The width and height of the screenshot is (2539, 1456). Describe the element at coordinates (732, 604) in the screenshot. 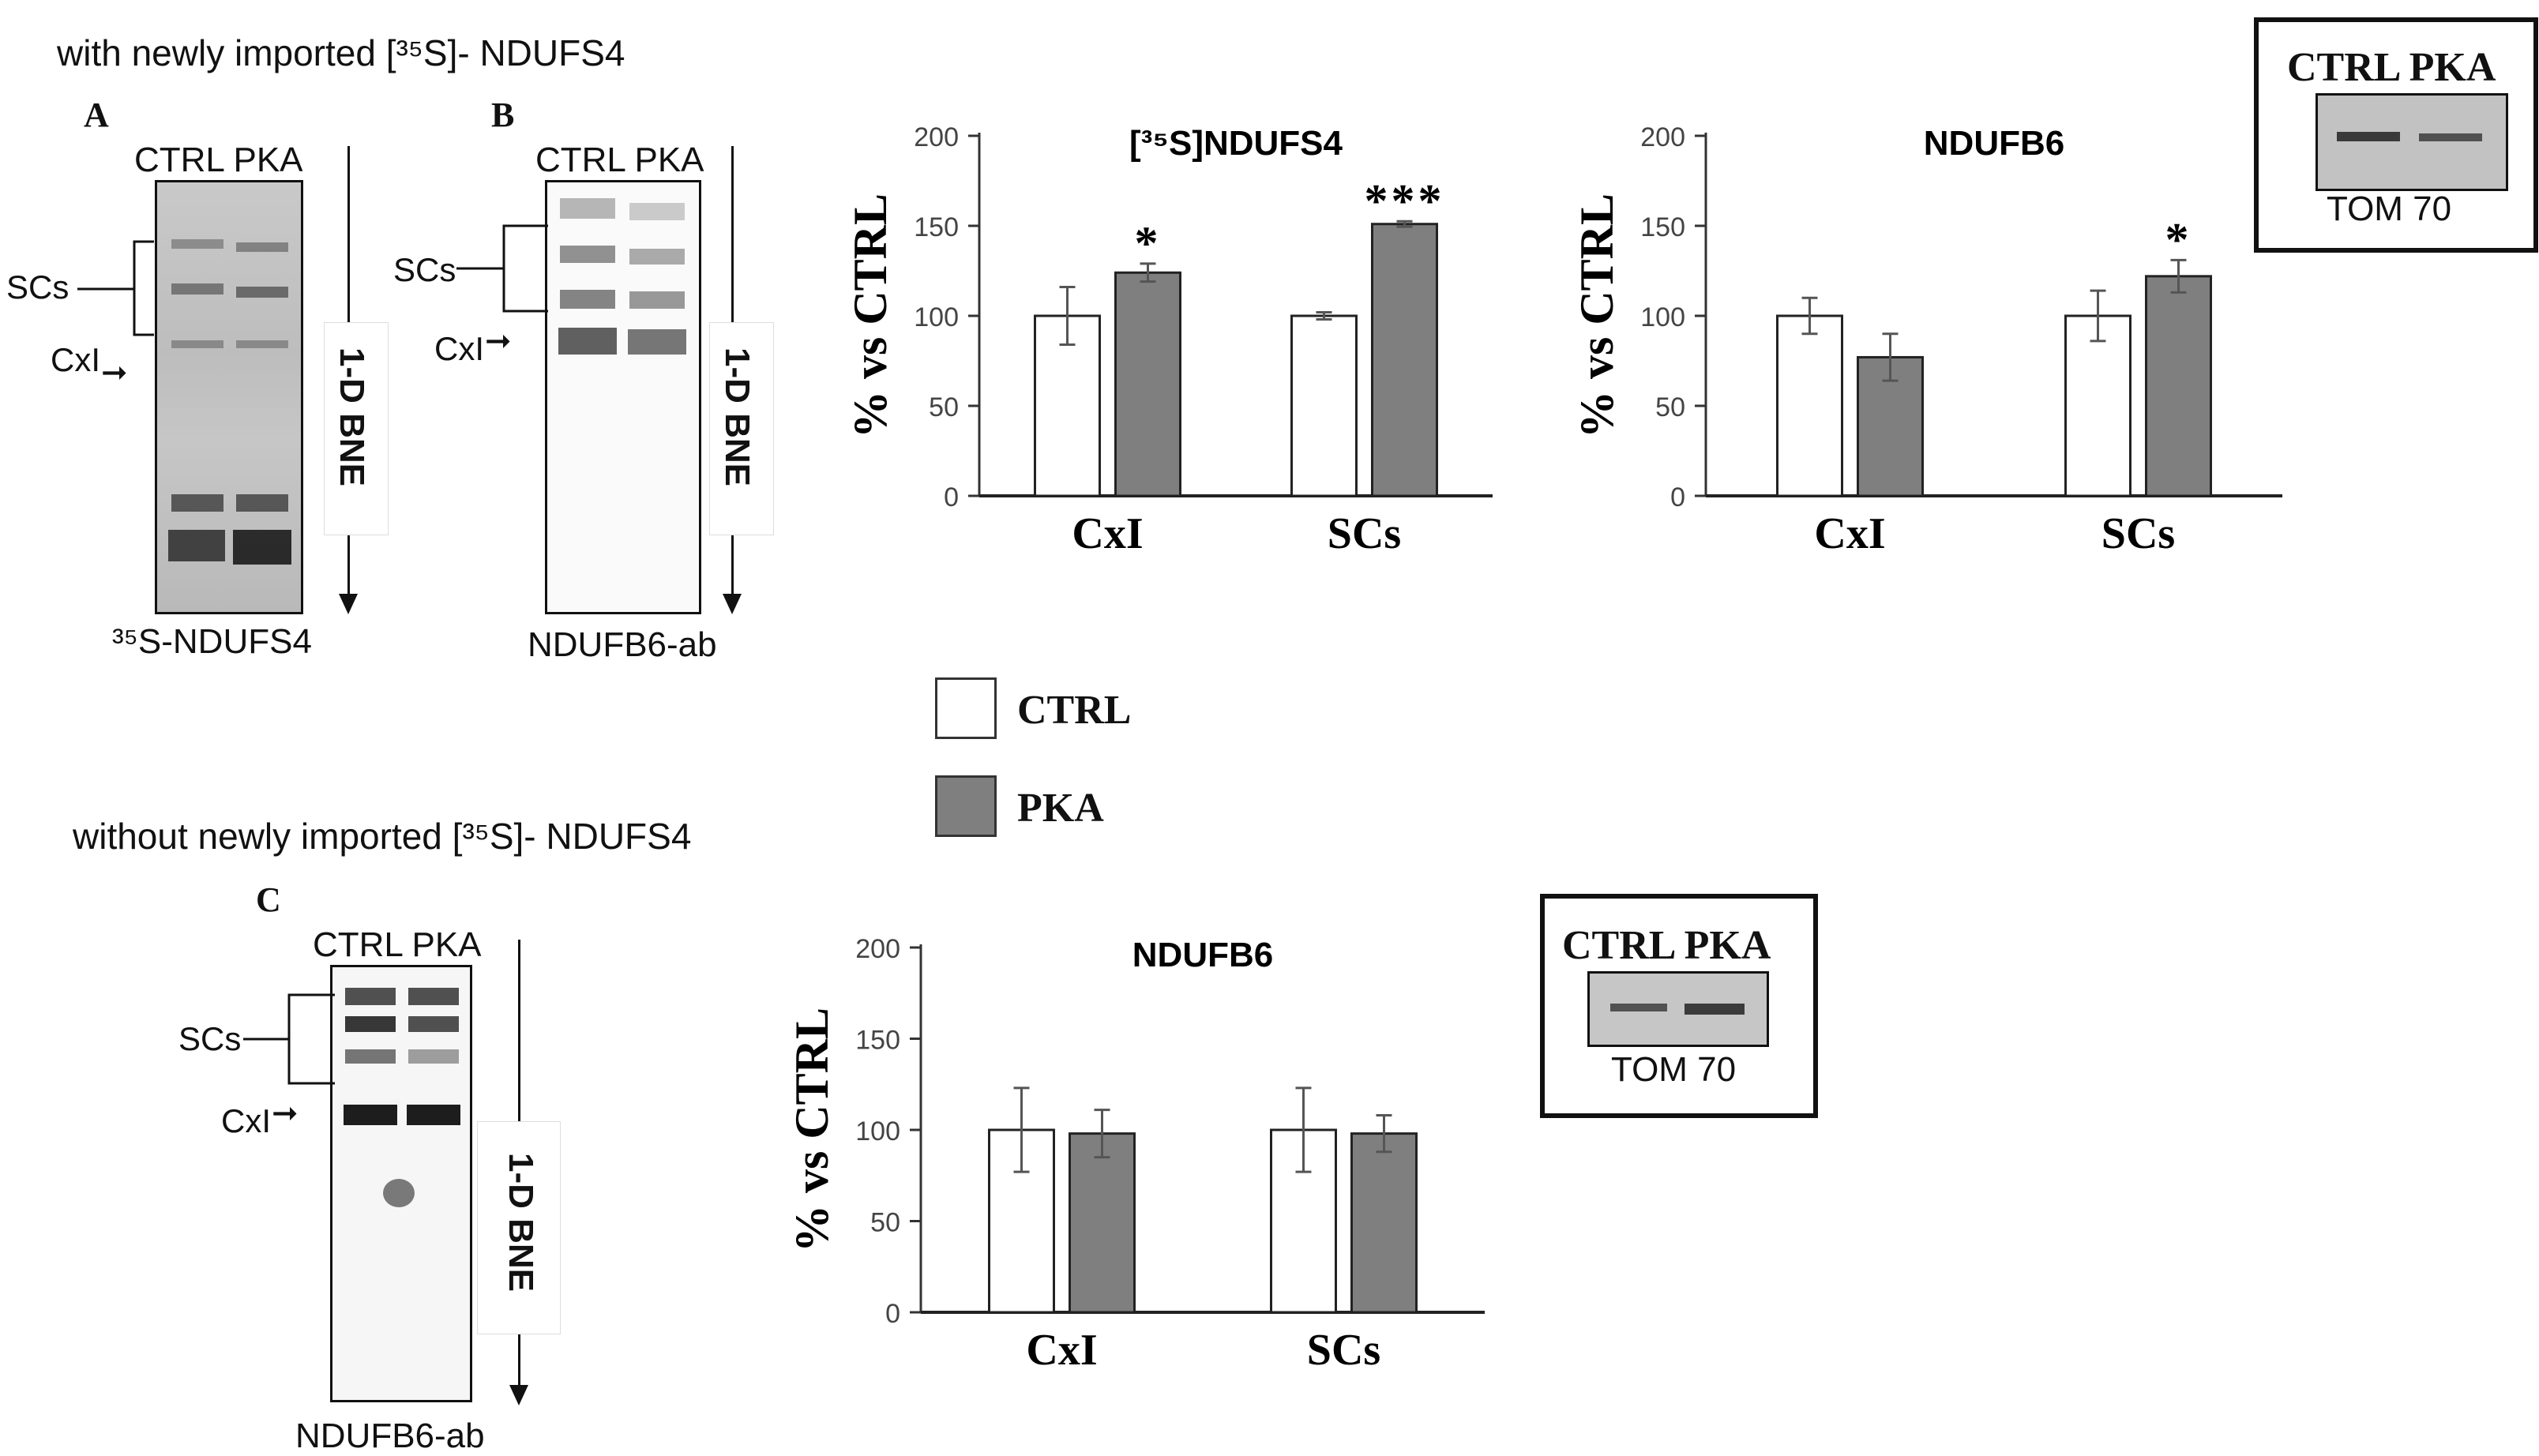

I see `panel-b-bne-arrow-icon` at that location.